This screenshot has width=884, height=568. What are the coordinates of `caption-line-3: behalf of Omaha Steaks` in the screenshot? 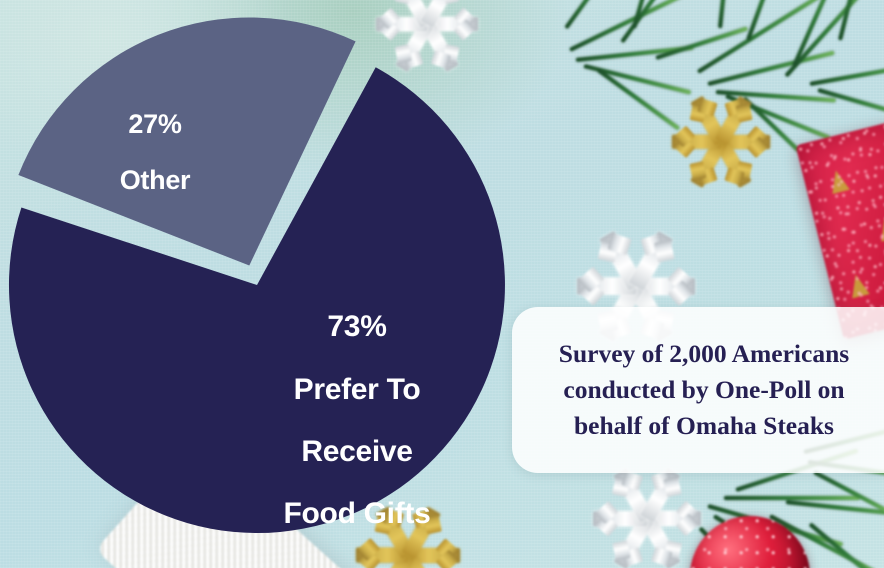 It's located at (704, 426).